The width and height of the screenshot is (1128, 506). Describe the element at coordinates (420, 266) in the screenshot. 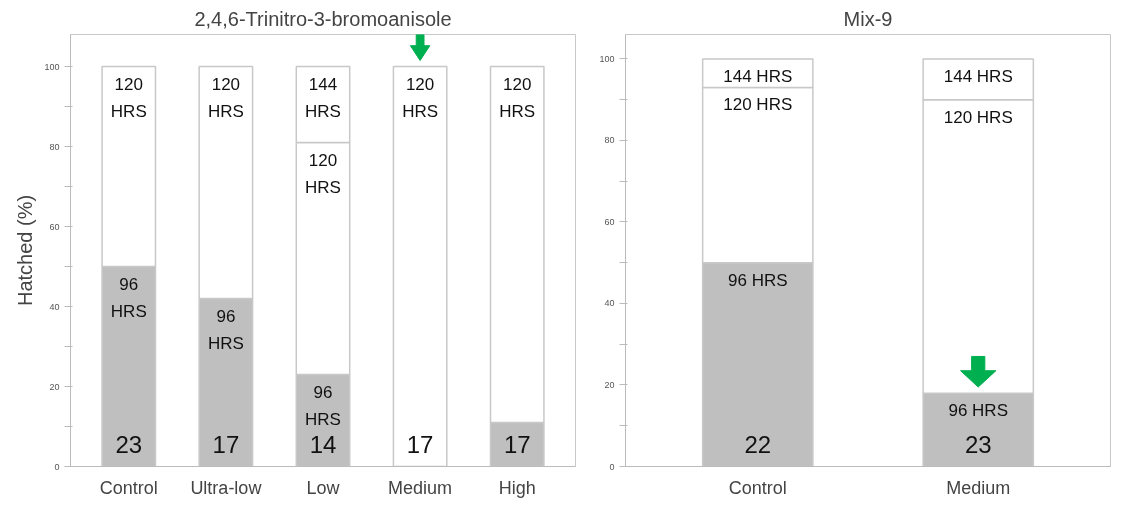

I see `bar` at that location.